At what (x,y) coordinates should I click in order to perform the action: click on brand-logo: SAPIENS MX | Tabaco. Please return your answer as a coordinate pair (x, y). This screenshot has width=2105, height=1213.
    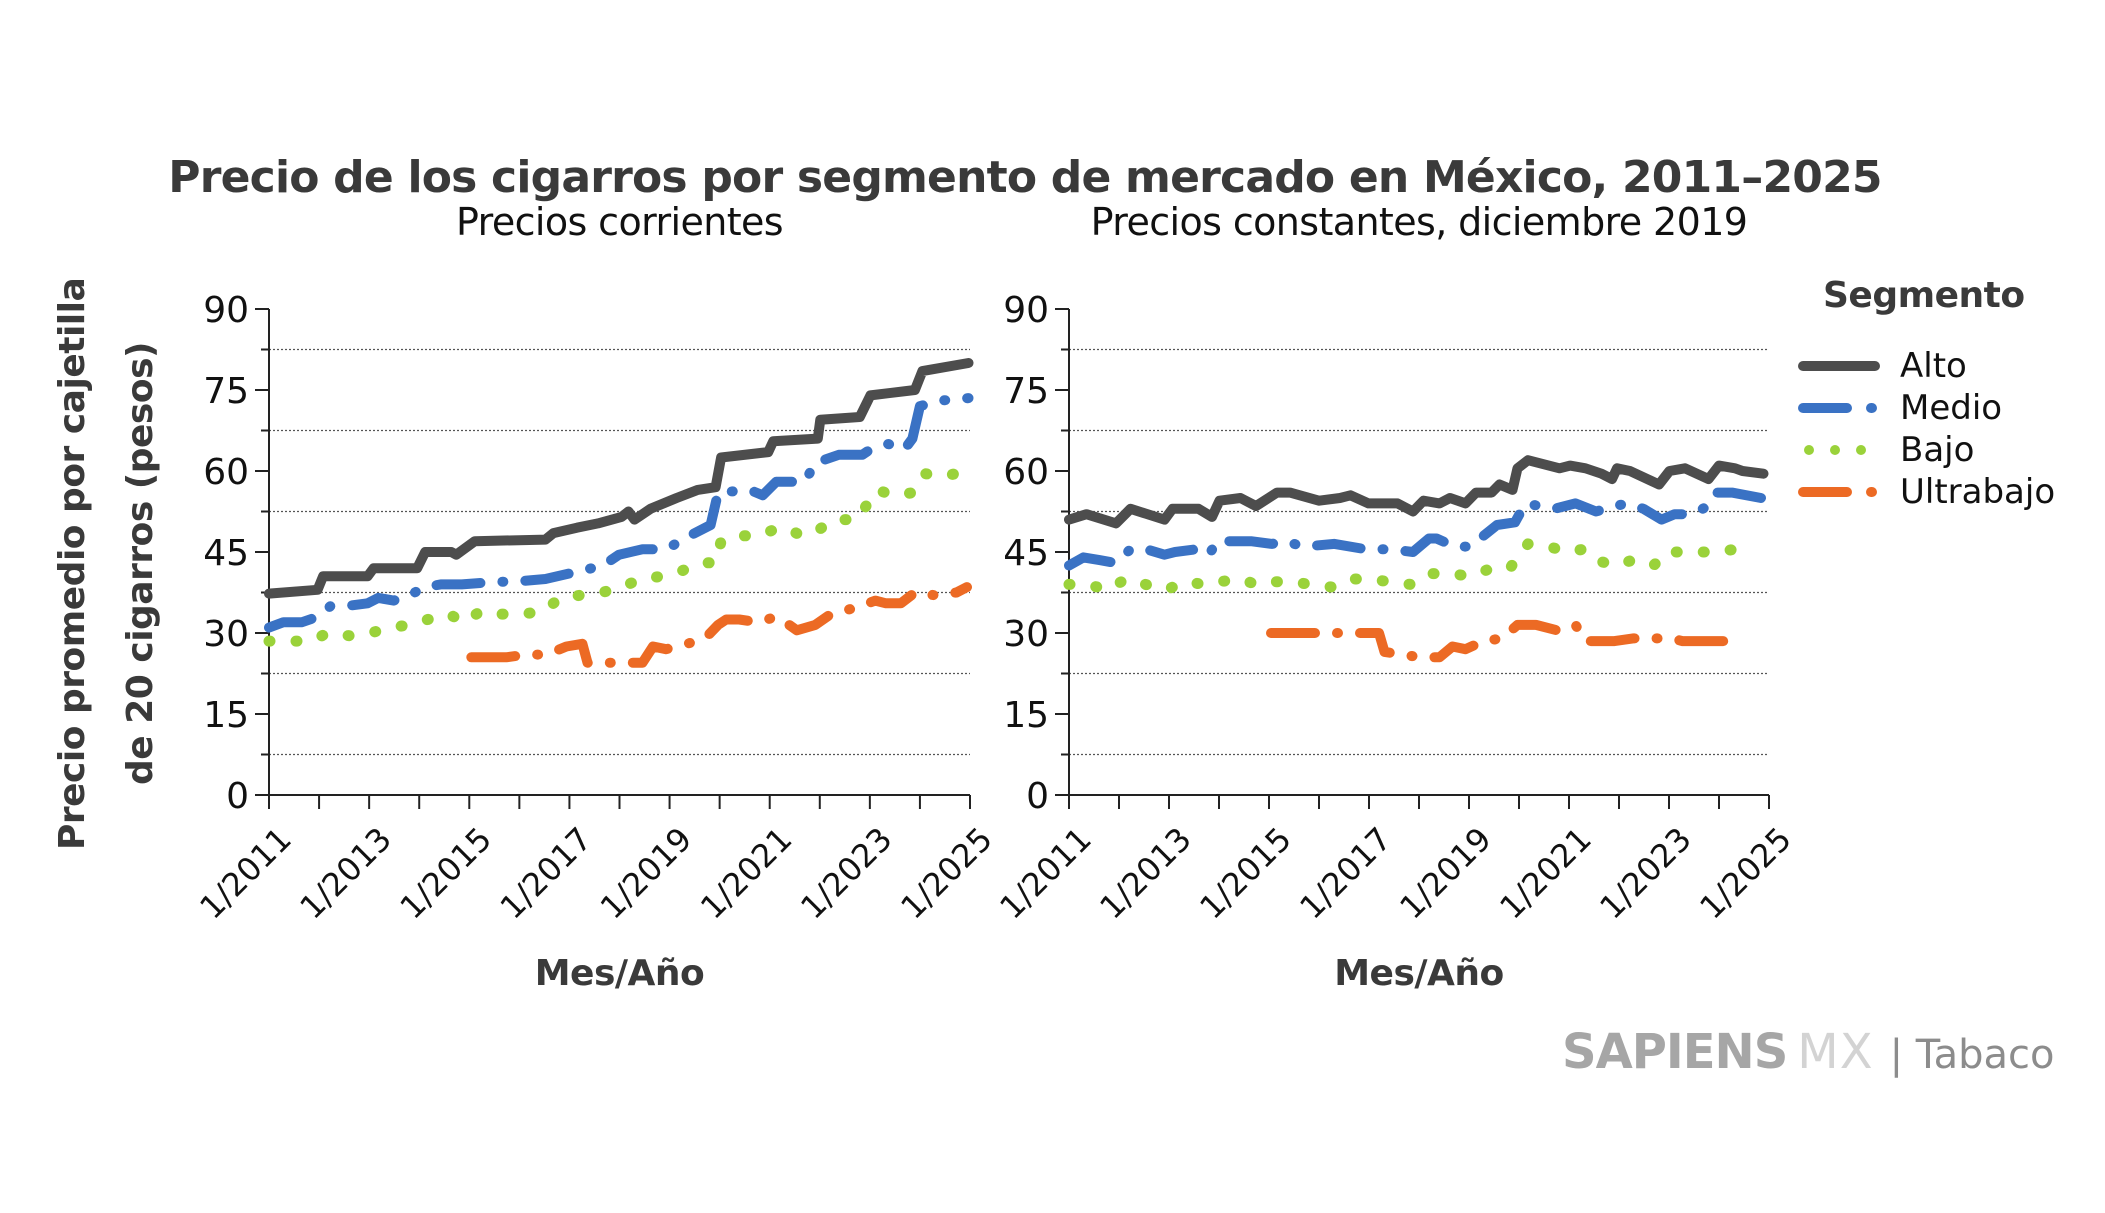
    Looking at the image, I should click on (1808, 1053).